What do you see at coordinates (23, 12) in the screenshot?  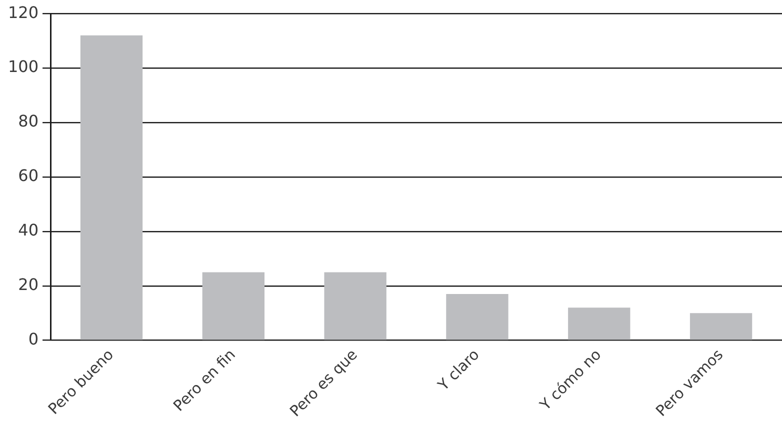 I see `y-tick-label: 120` at bounding box center [23, 12].